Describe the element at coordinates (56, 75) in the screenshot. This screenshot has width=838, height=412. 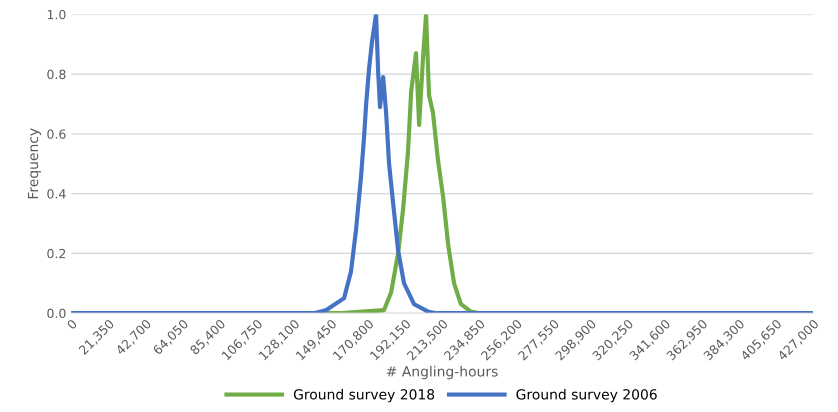
I see `y-tick-label: 0.8` at that location.